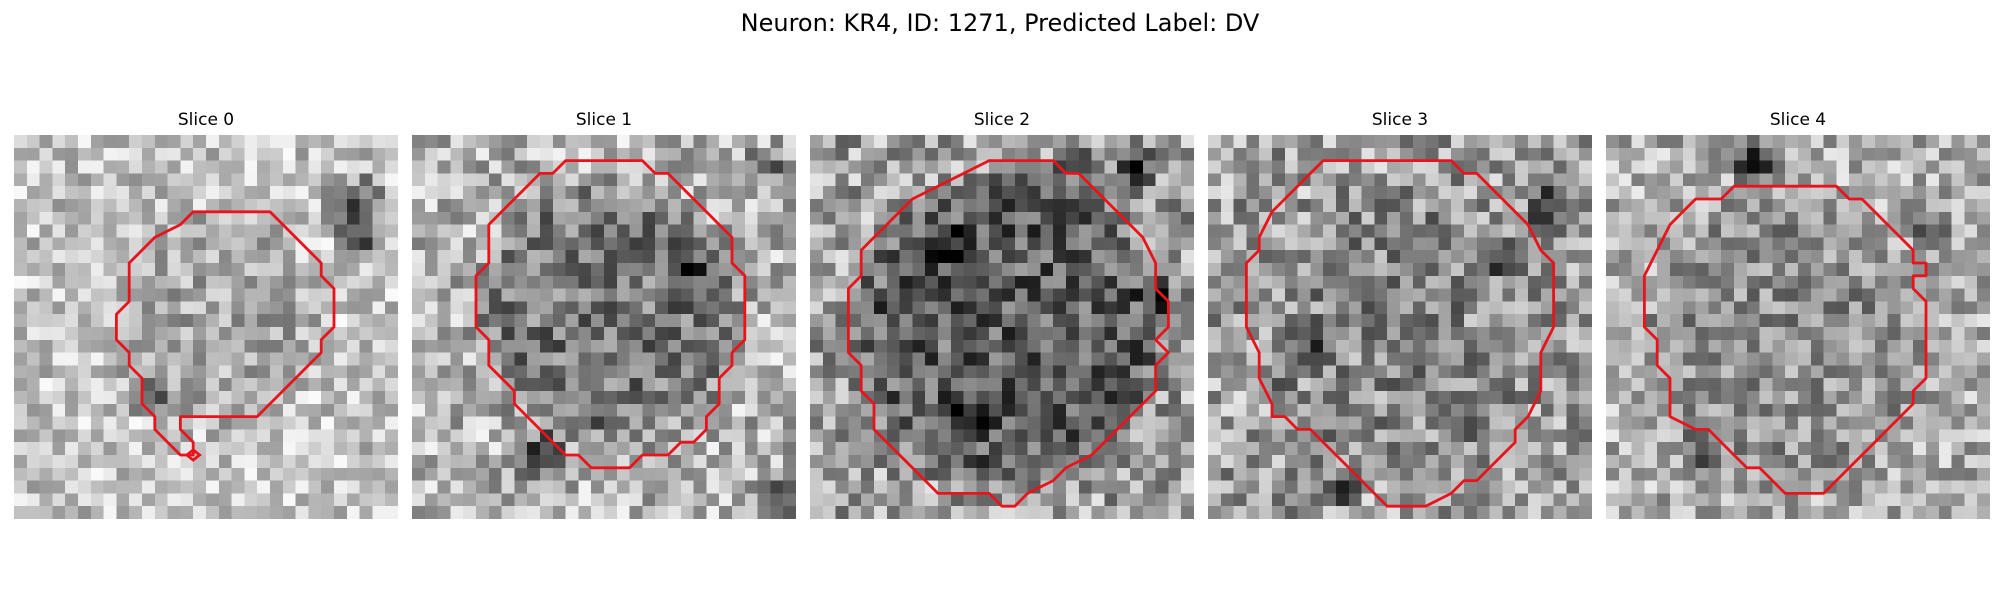 This screenshot has height=600, width=2000. Describe the element at coordinates (604, 120) in the screenshot. I see `slice-title-1: Slice 1` at that location.